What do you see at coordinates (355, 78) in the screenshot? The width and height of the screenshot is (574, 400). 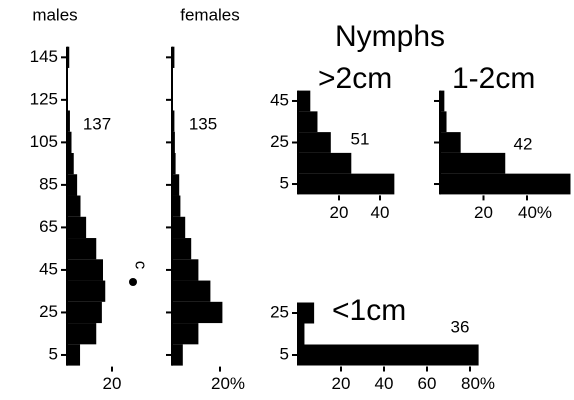 I see `panel-title: >2cm` at bounding box center [355, 78].